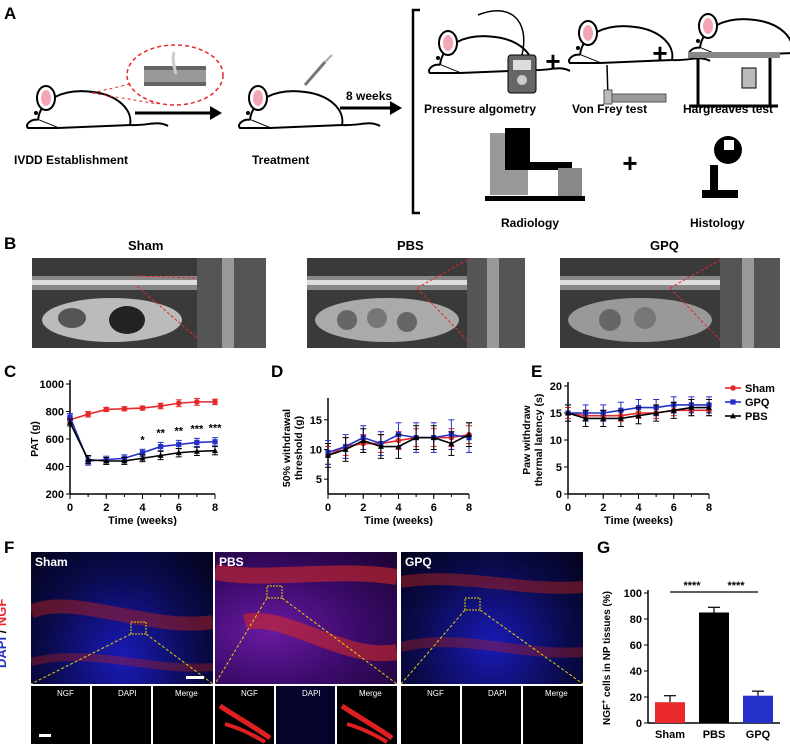 The image size is (790, 749). What do you see at coordinates (638, 508) in the screenshot?
I see `x-tick-label: 4` at bounding box center [638, 508].